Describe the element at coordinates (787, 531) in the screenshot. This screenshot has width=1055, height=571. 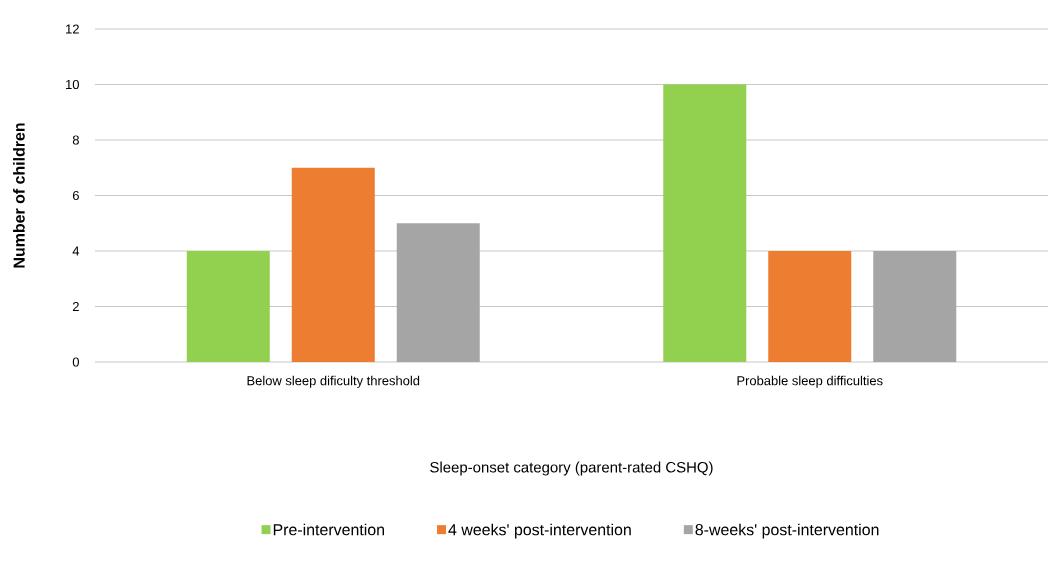
I see `legend-label: 8-weeks' post-intervention` at that location.